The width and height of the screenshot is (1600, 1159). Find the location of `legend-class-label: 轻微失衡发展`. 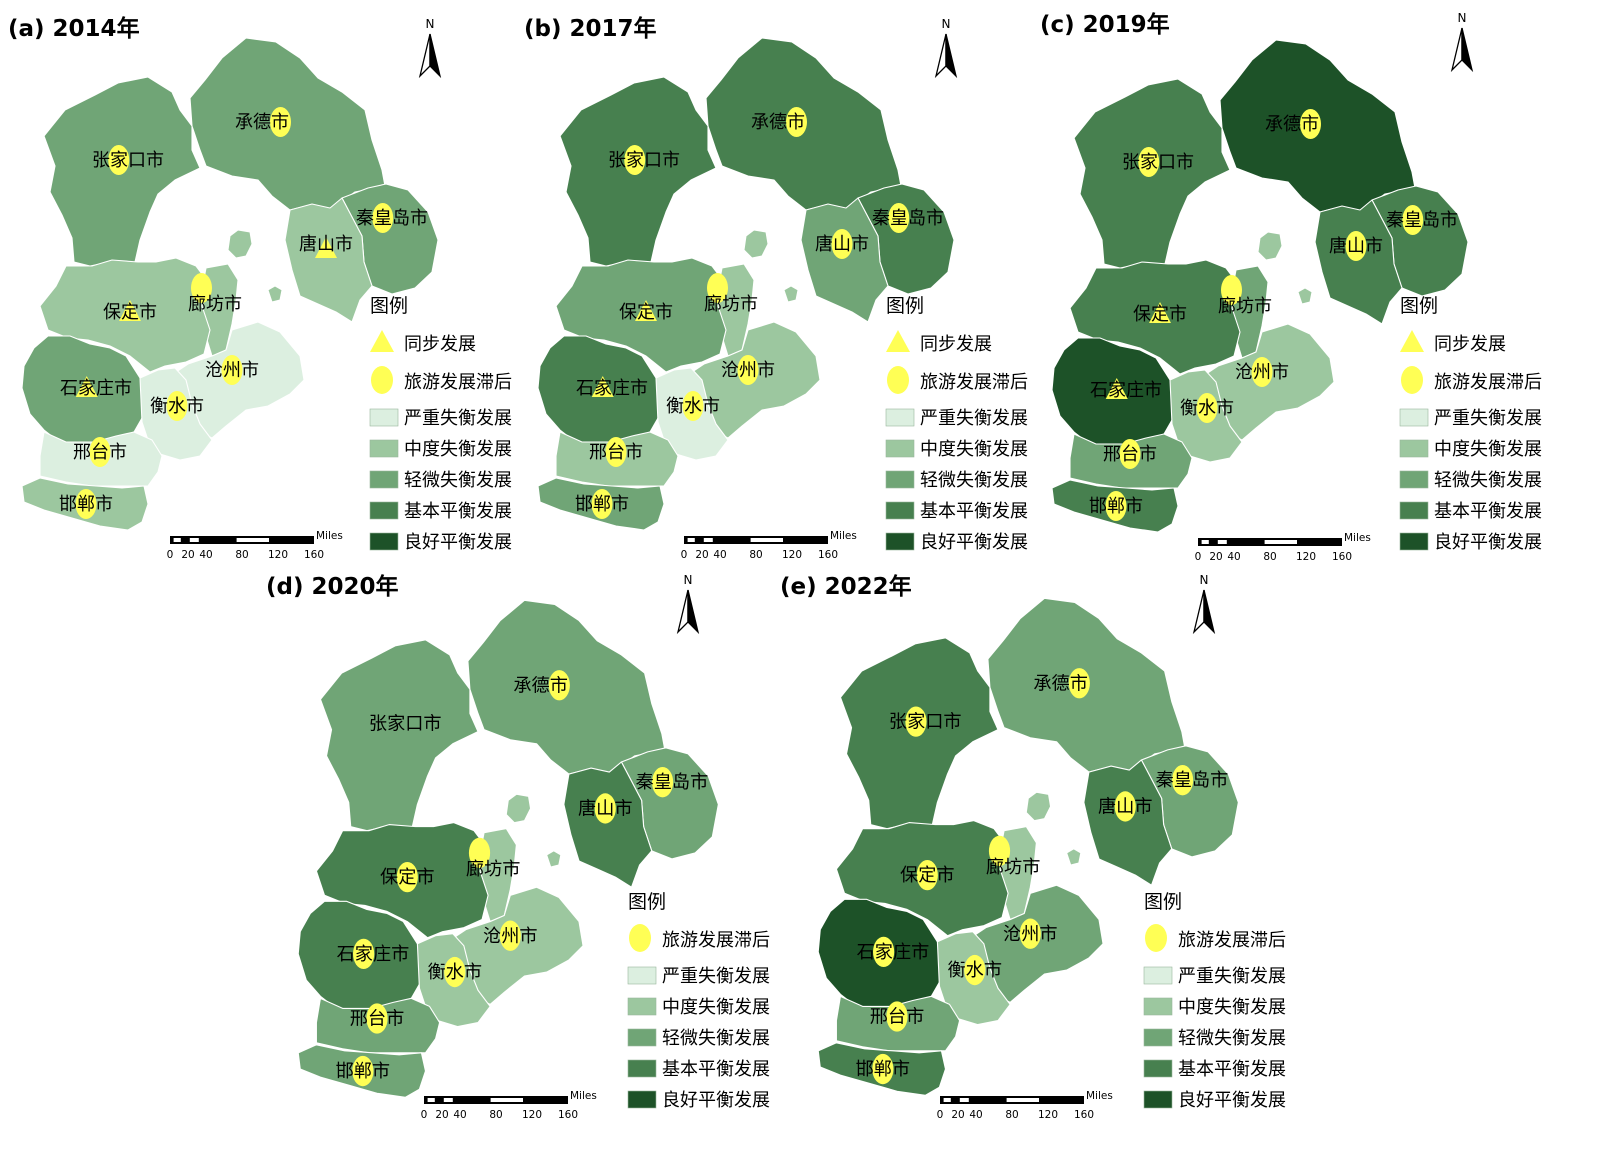

legend-class-label: 轻微失衡发展 is located at coordinates (458, 480).